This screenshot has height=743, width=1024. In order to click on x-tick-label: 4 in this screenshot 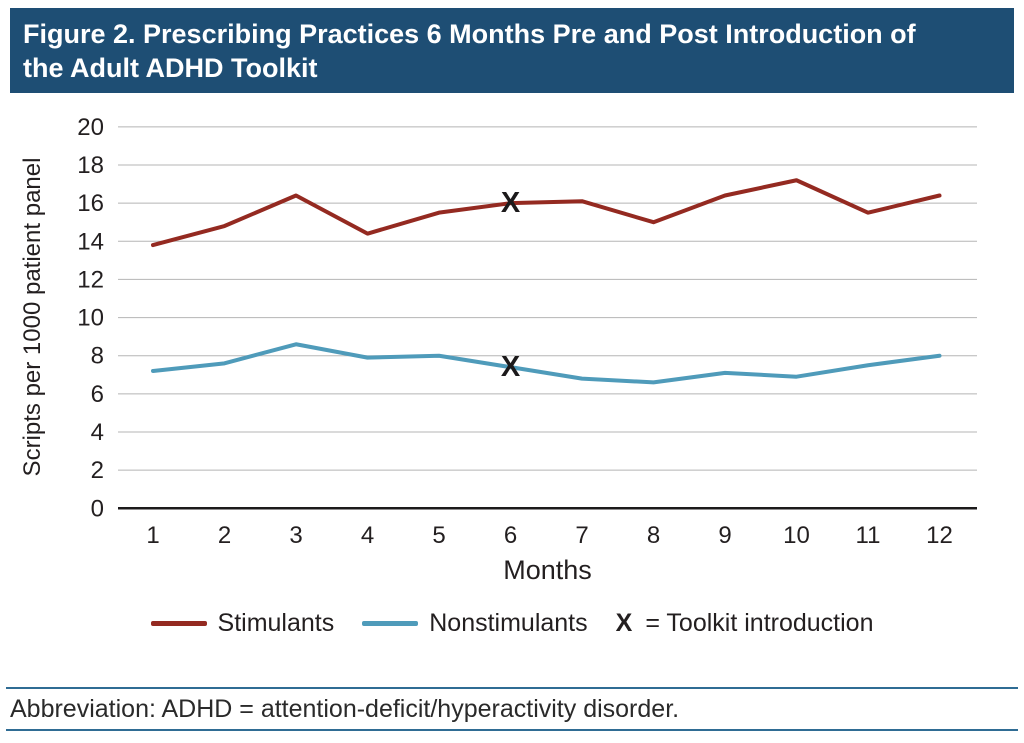, I will do `click(367, 535)`.